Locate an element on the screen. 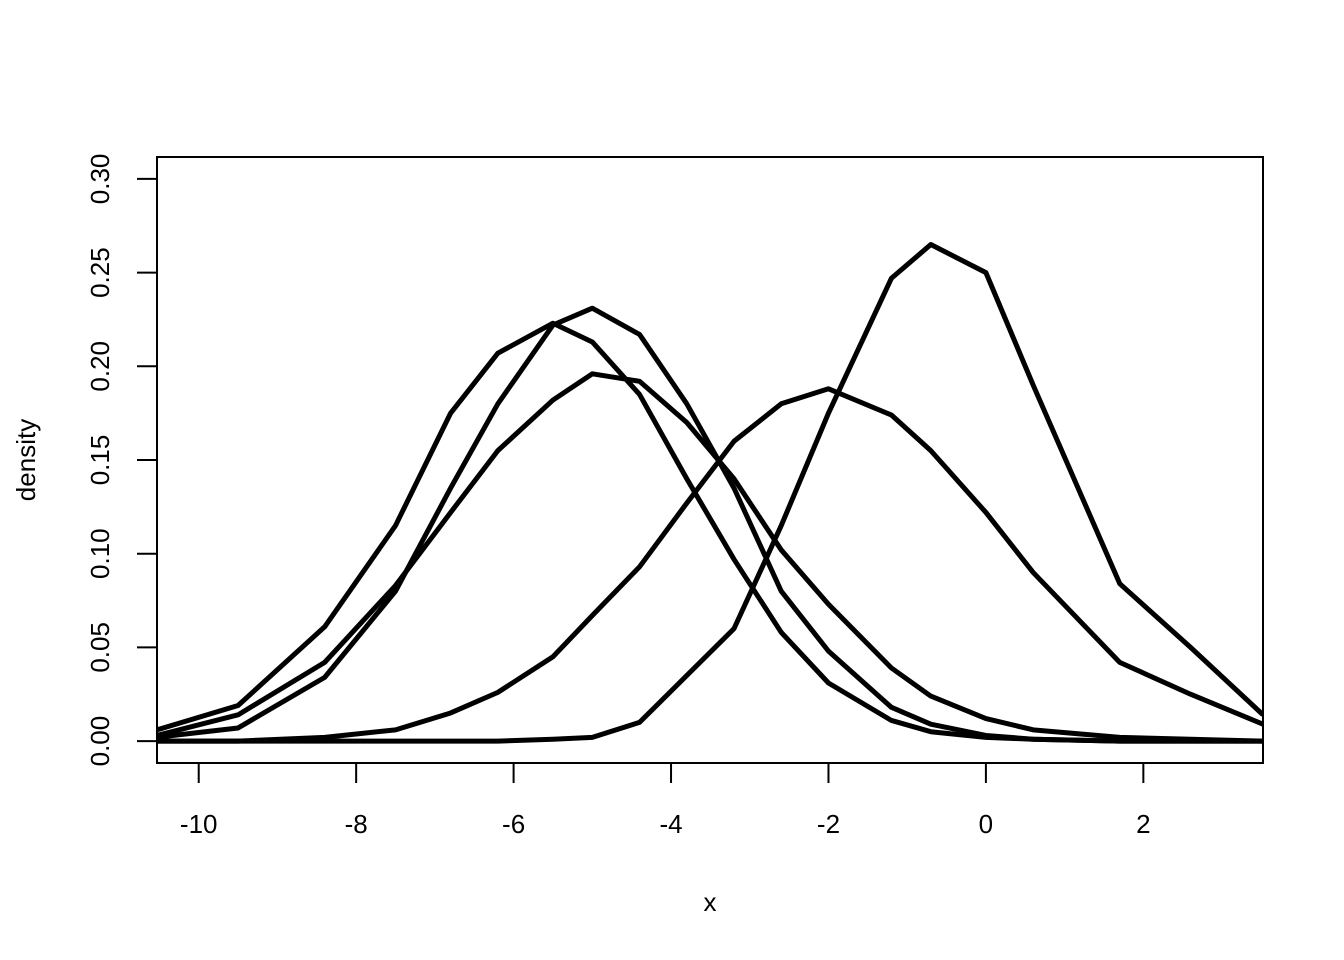  x-tick-label: -4 is located at coordinates (670, 824).